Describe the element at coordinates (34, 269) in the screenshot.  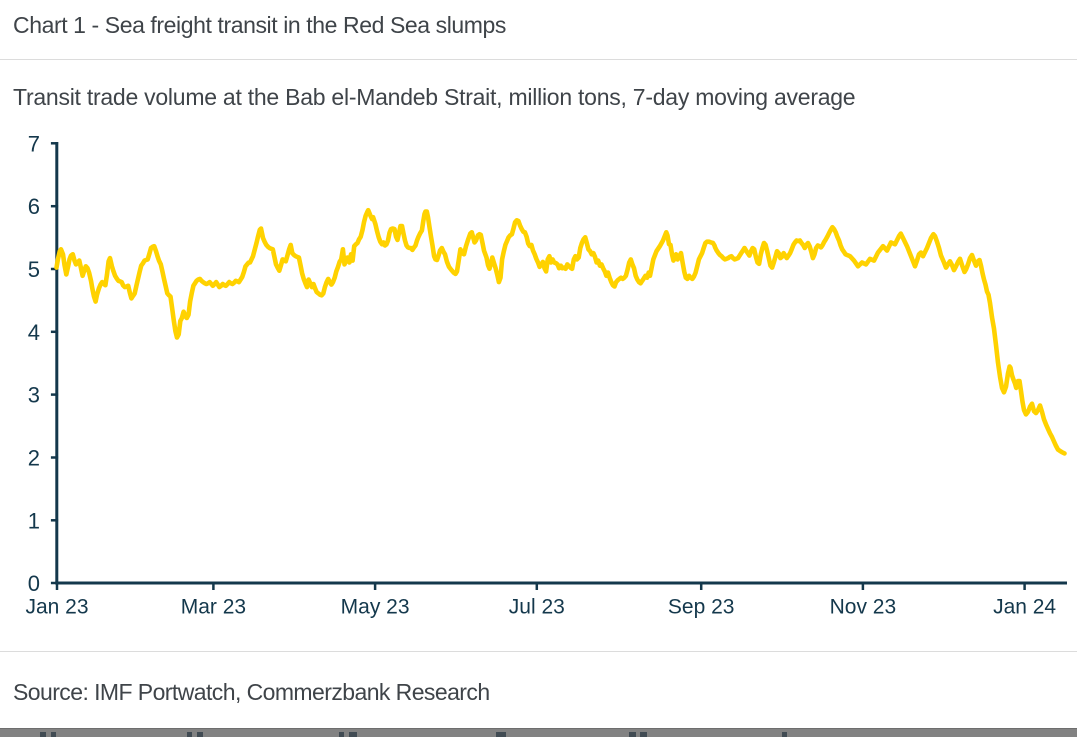
I see `svg-text: 5` at that location.